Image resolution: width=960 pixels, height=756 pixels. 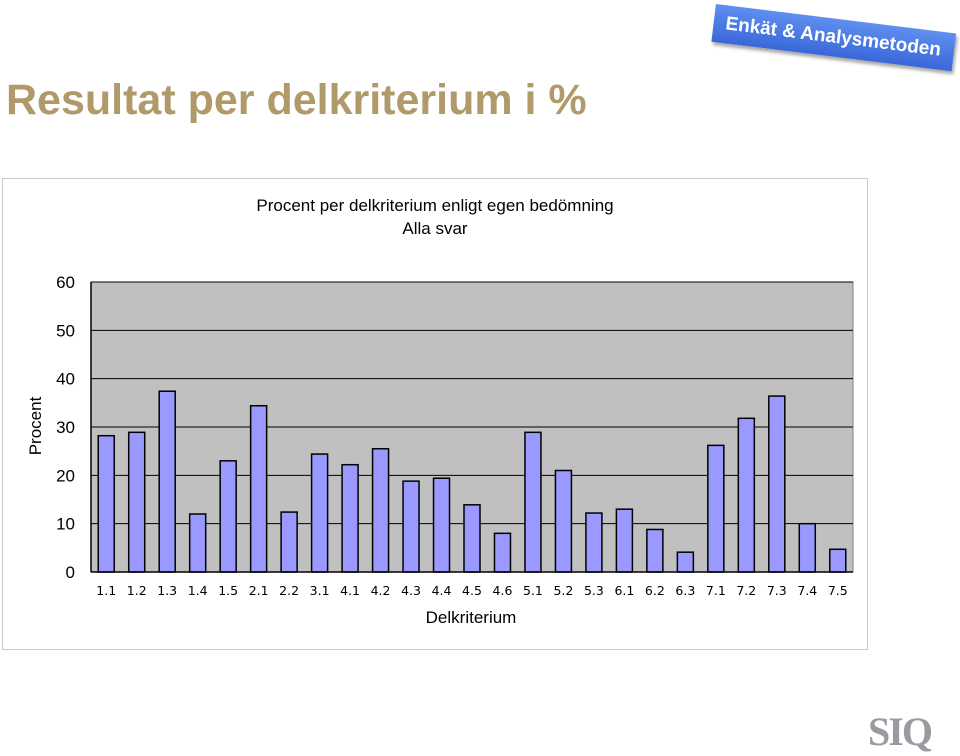 I want to click on x-axis-label: Delkriterium, so click(x=471, y=617).